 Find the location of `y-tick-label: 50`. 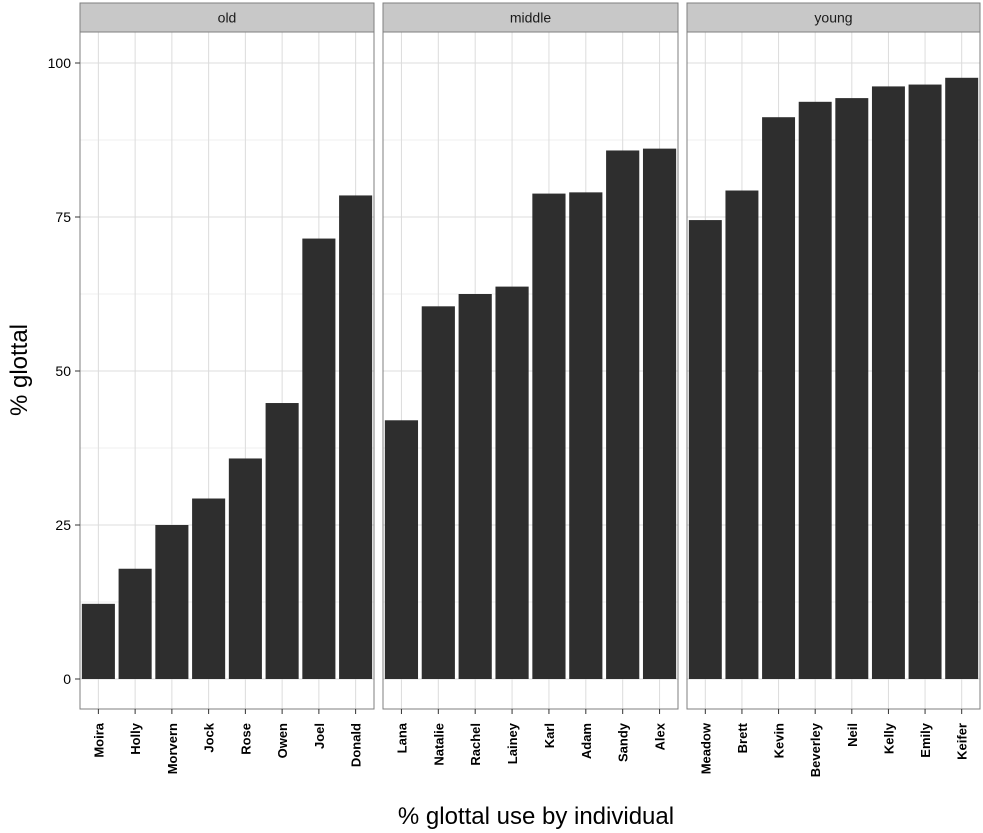

y-tick-label: 50 is located at coordinates (63, 371).